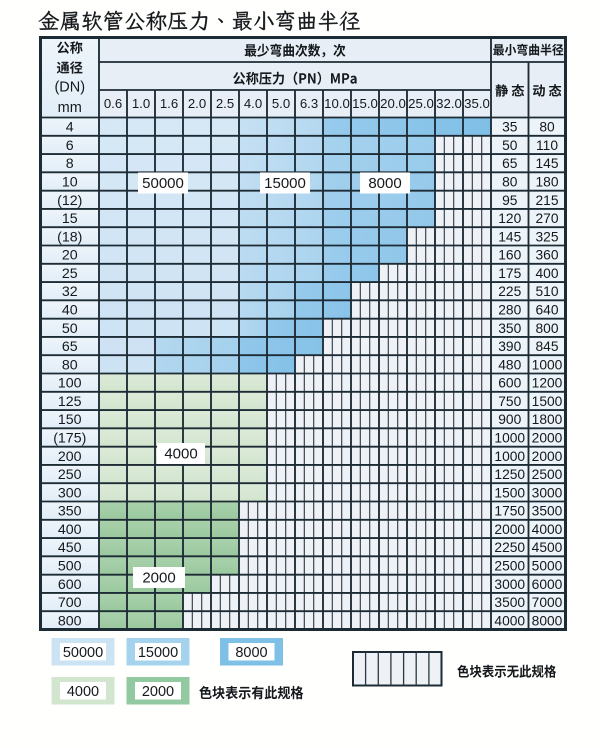  Describe the element at coordinates (547, 145) in the screenshot. I see `svg-text: 110` at that location.